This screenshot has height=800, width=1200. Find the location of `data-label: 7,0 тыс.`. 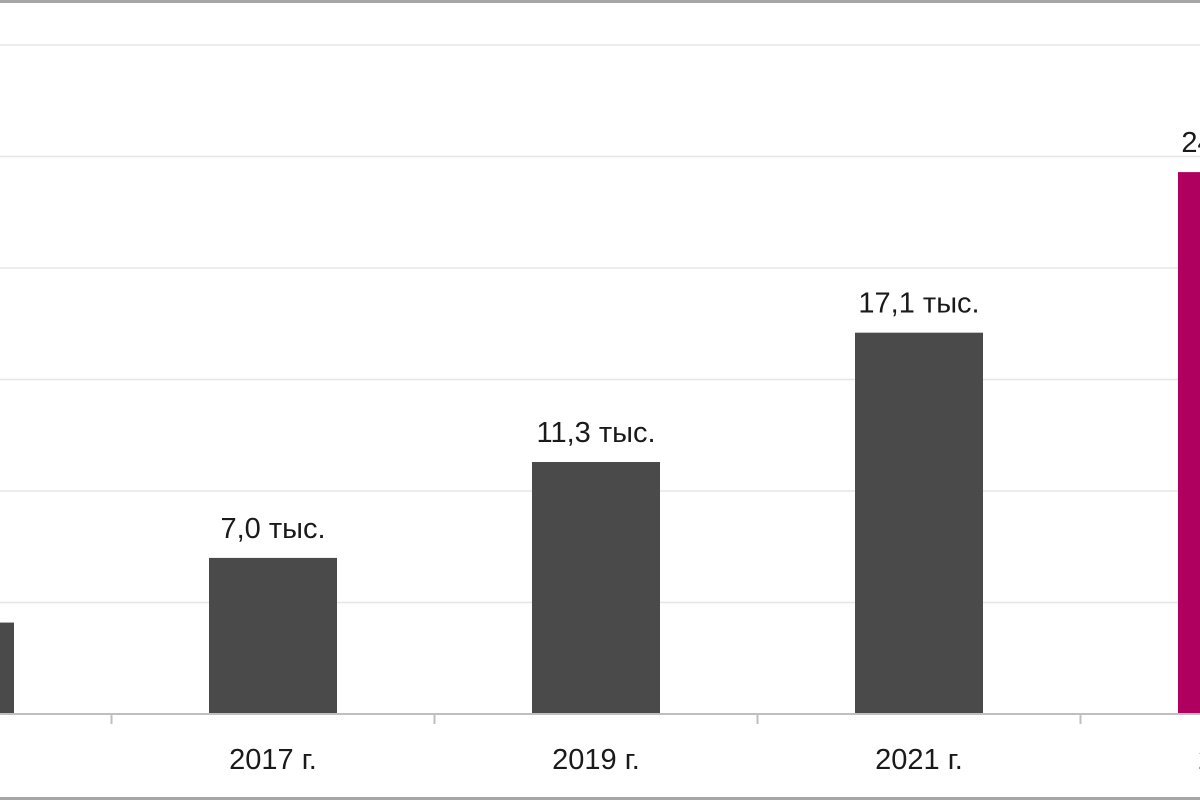

data-label: 7,0 тыс. is located at coordinates (272, 529).